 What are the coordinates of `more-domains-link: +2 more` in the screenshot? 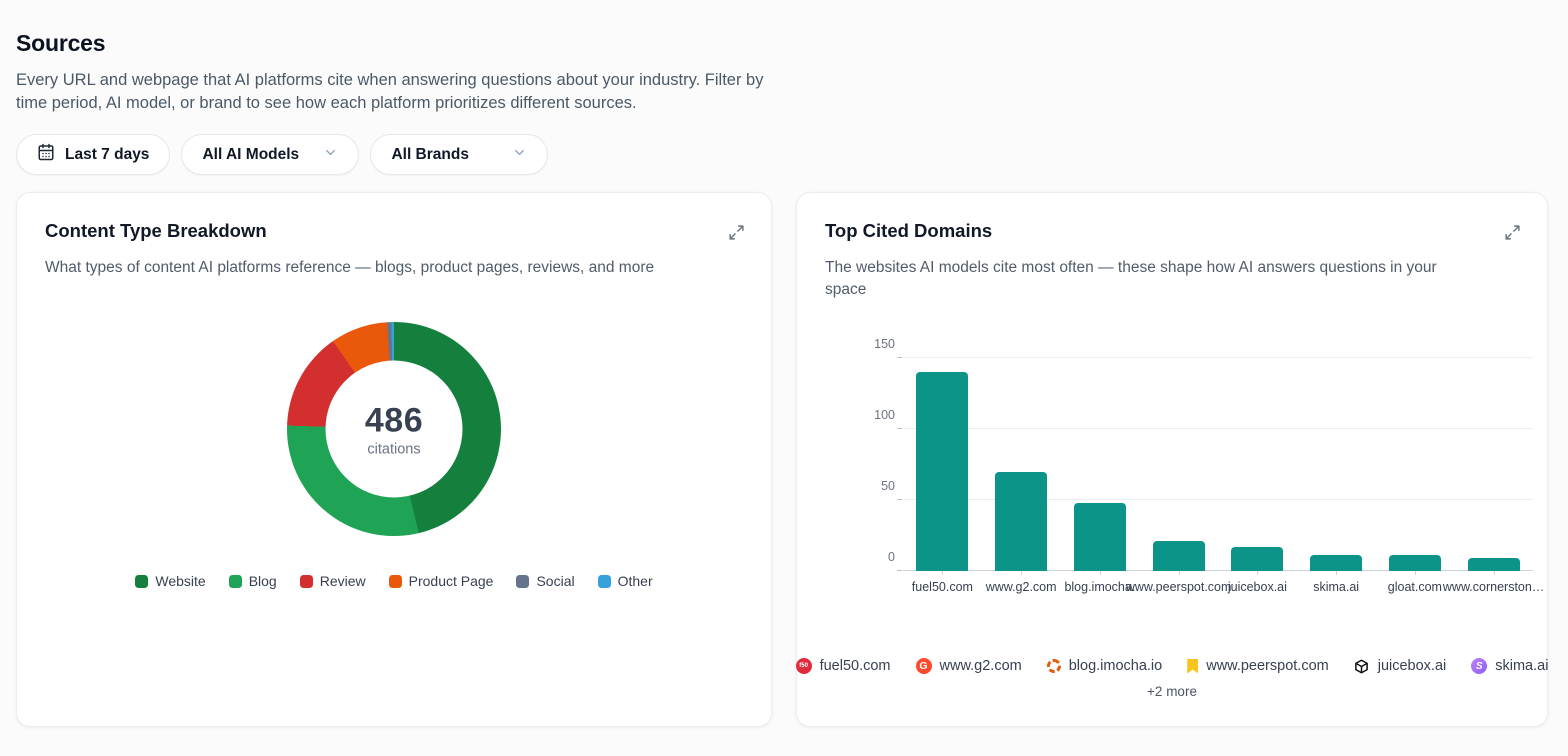 It's located at (1172, 691).